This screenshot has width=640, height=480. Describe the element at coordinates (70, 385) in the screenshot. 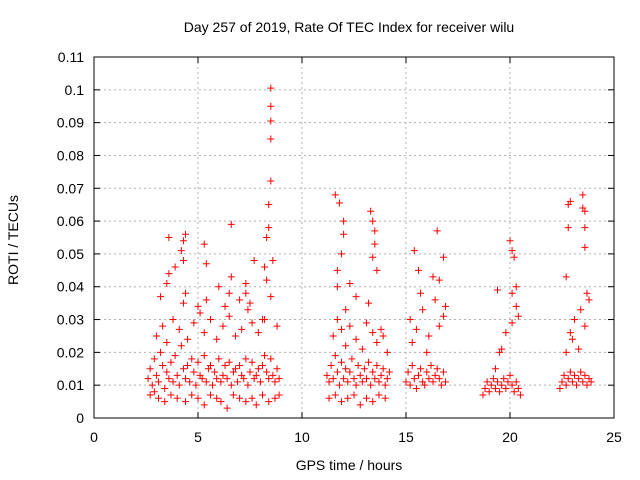

I see `y-tick-label: 0.01` at that location.